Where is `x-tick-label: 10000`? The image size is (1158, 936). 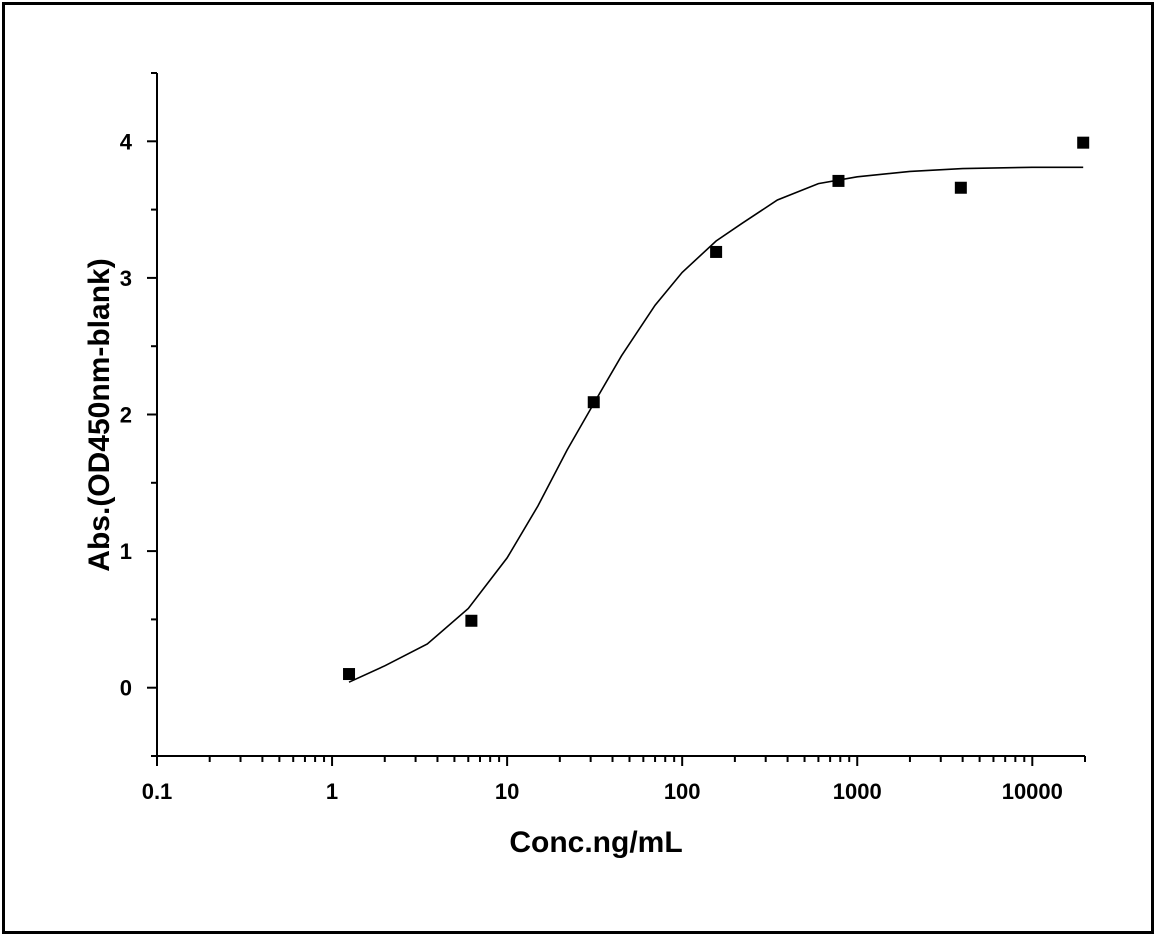
x-tick-label: 10000 is located at coordinates (1032, 791).